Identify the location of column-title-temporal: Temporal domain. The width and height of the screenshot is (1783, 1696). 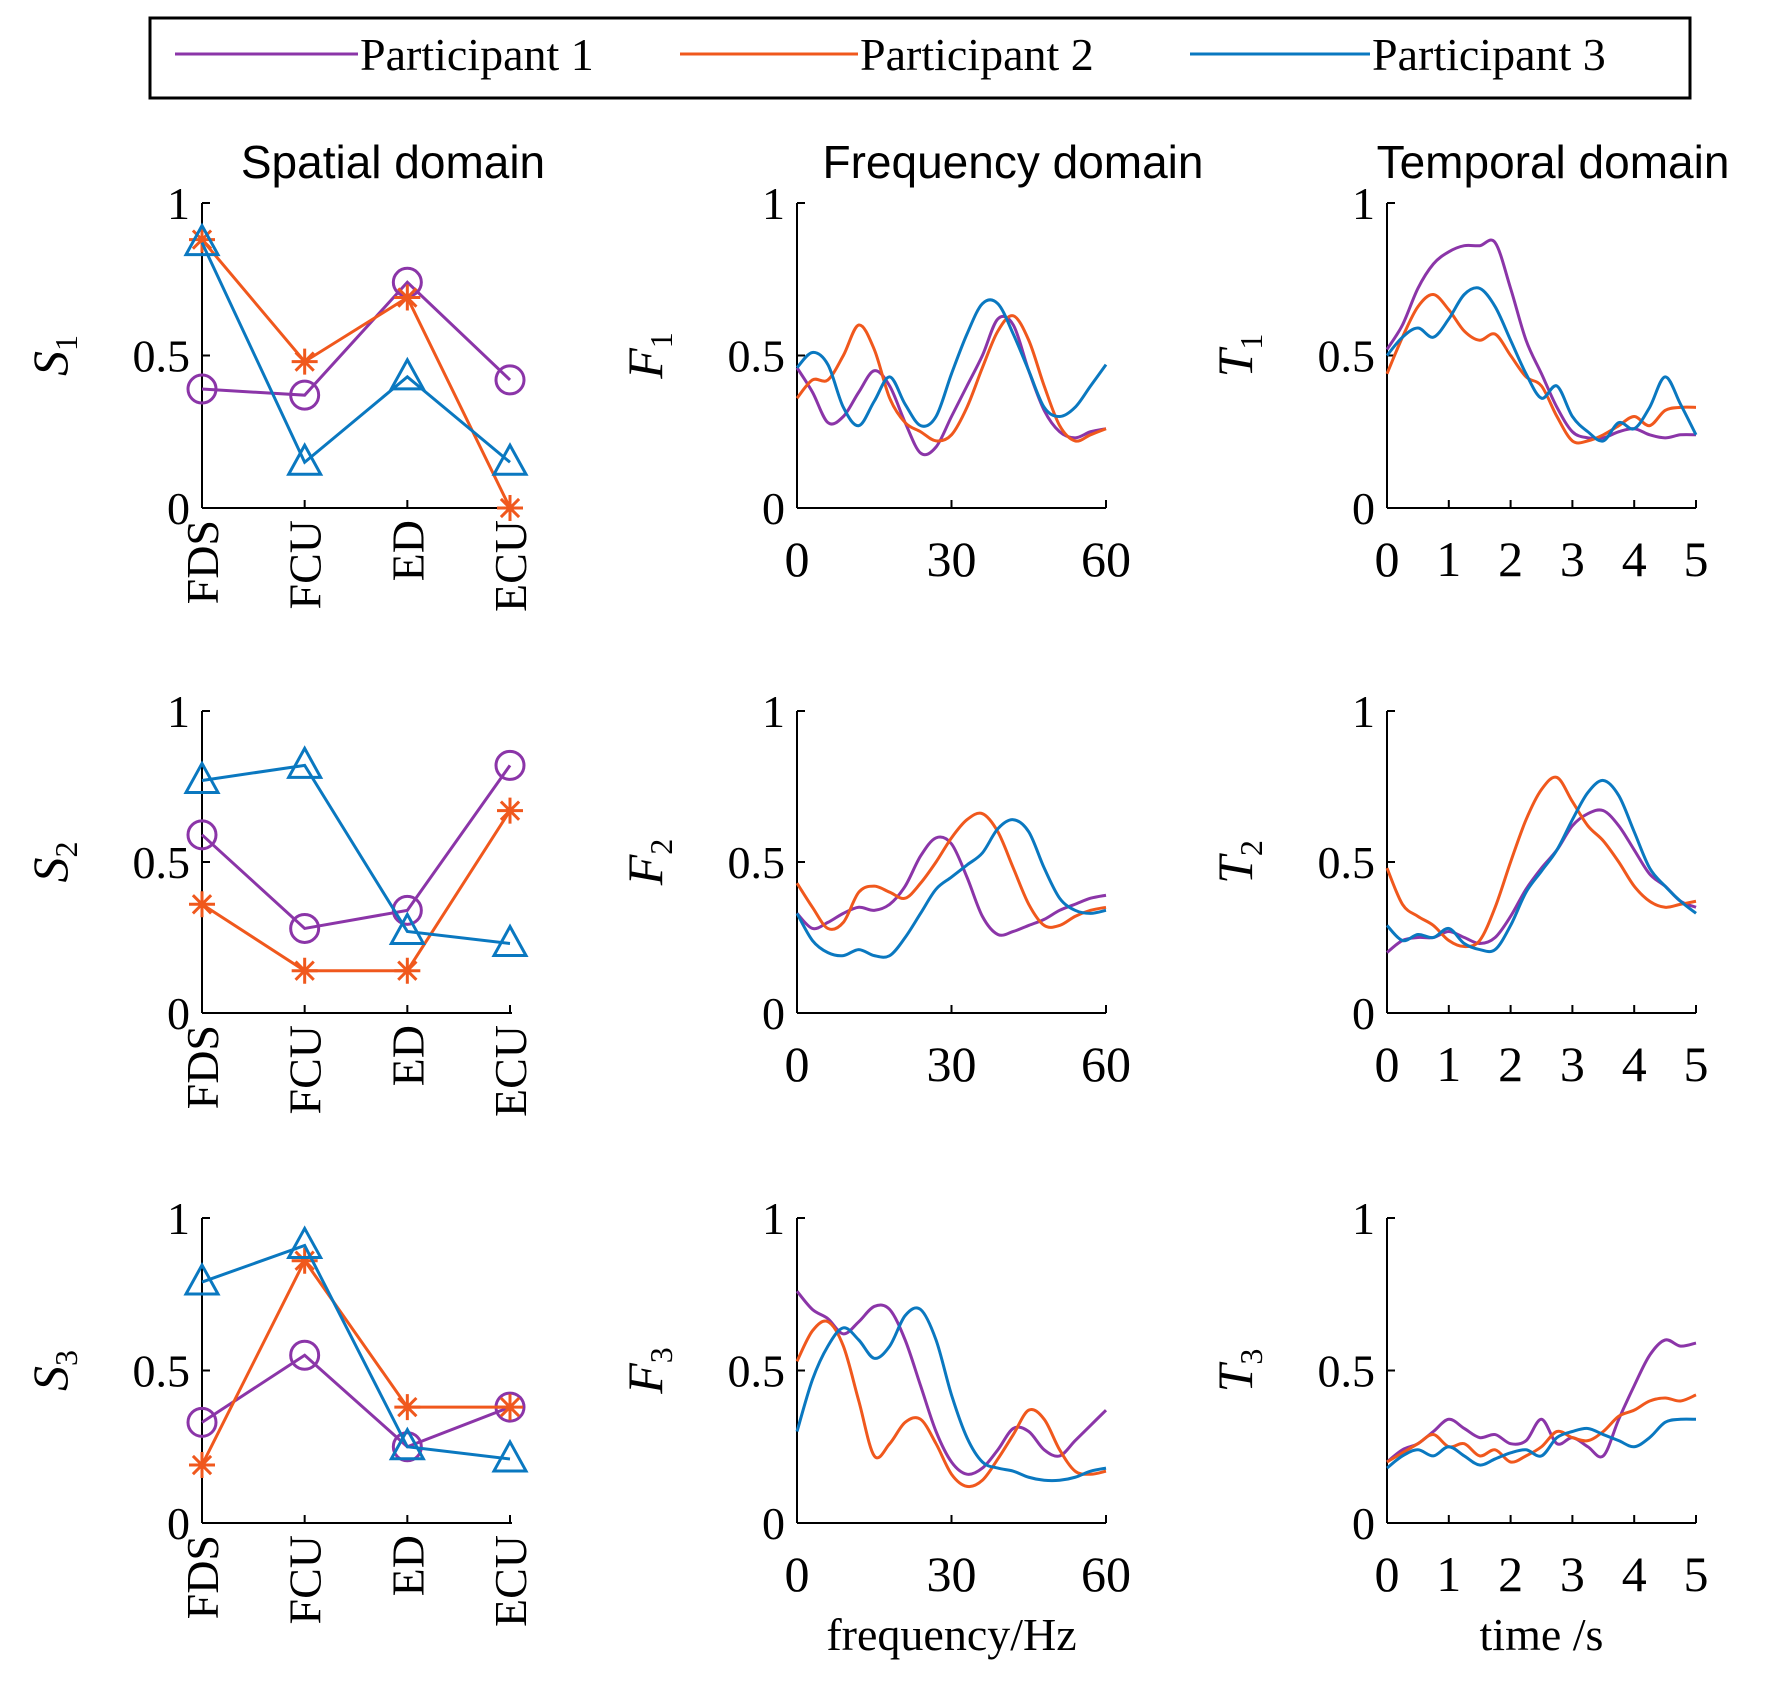
(1553, 162).